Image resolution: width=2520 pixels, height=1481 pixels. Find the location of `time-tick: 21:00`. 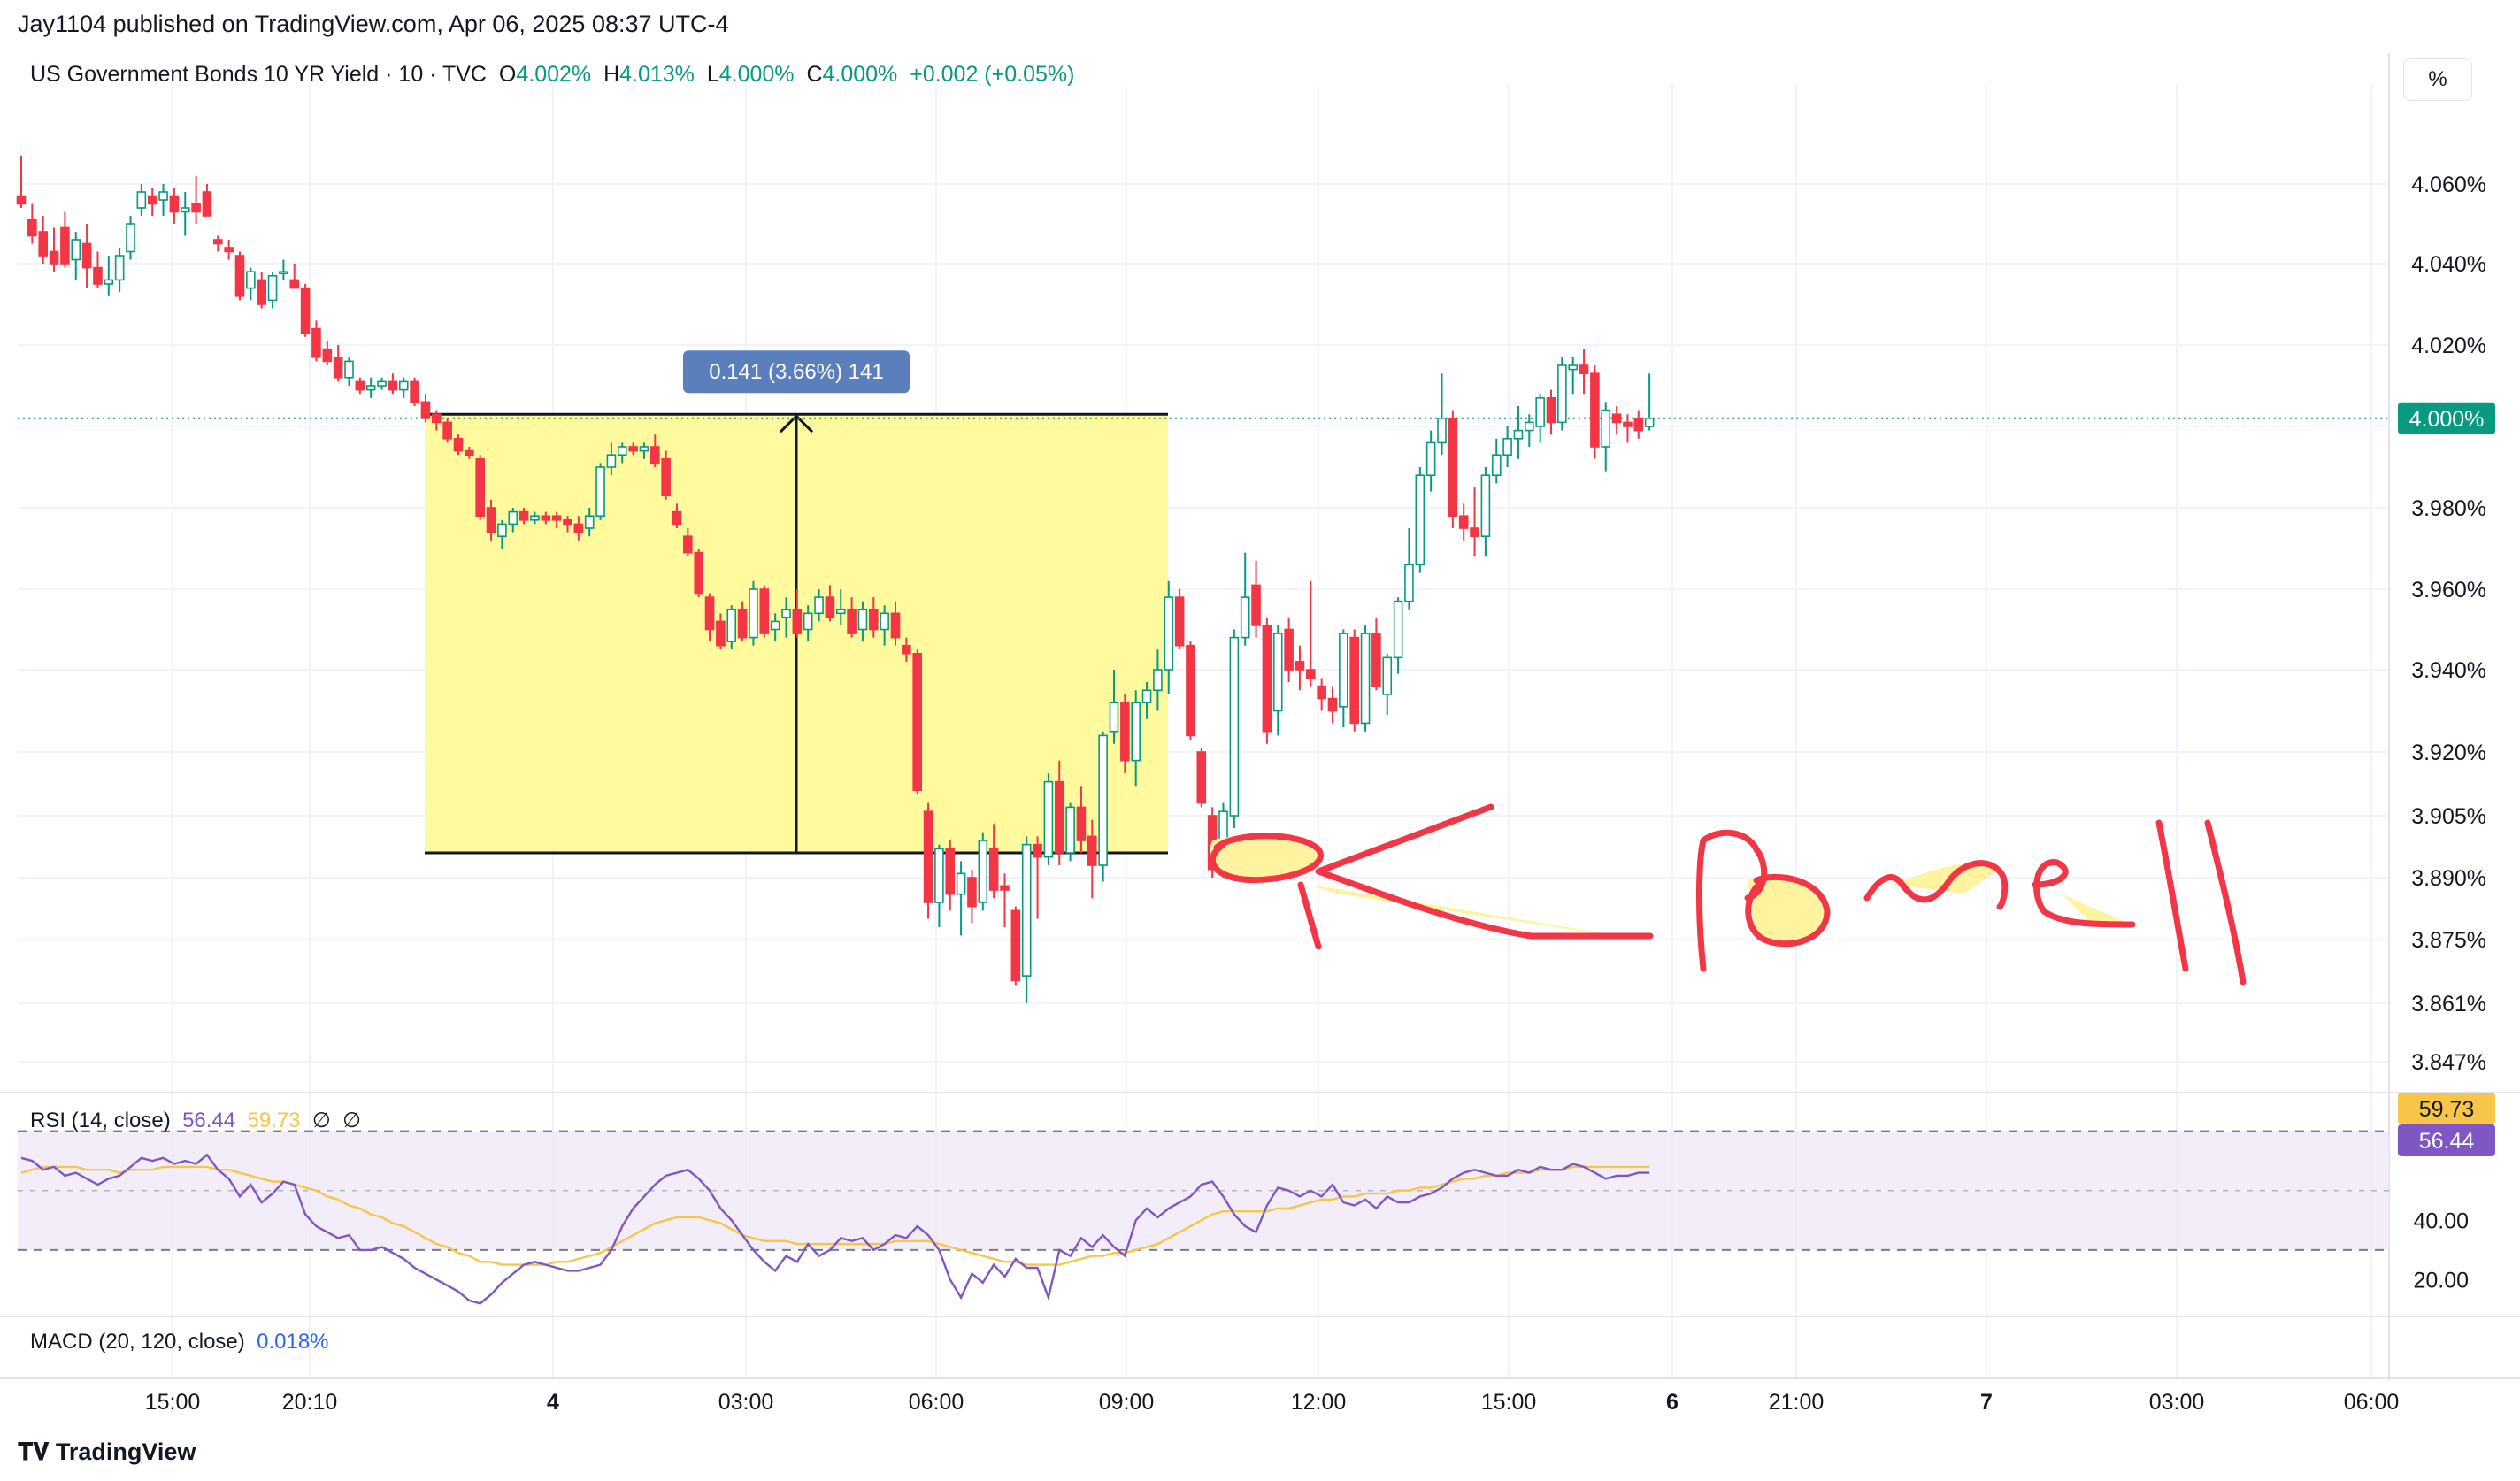

time-tick: 21:00 is located at coordinates (1797, 1402).